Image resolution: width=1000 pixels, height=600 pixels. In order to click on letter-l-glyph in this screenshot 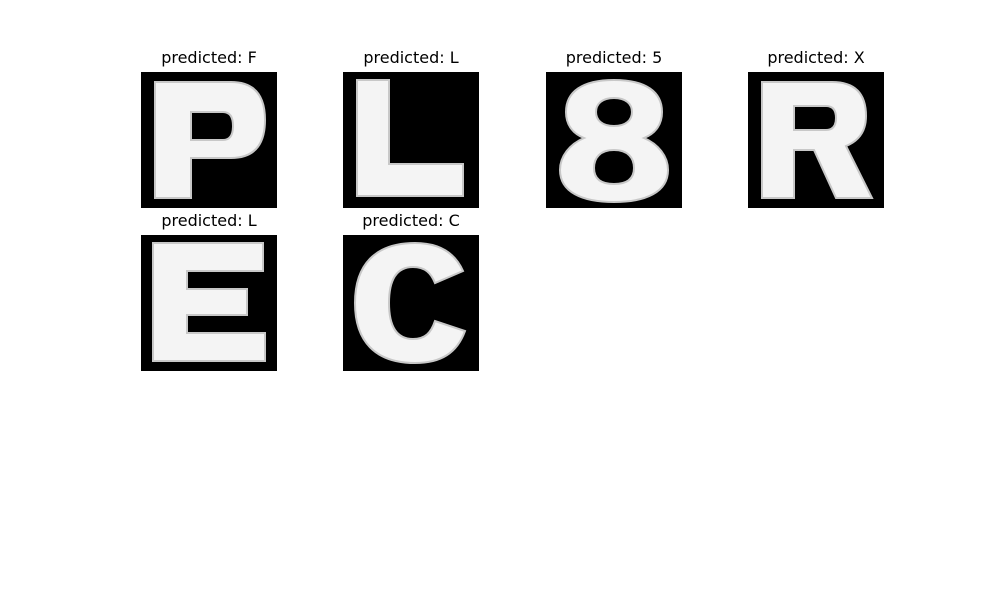, I will do `click(410, 138)`.